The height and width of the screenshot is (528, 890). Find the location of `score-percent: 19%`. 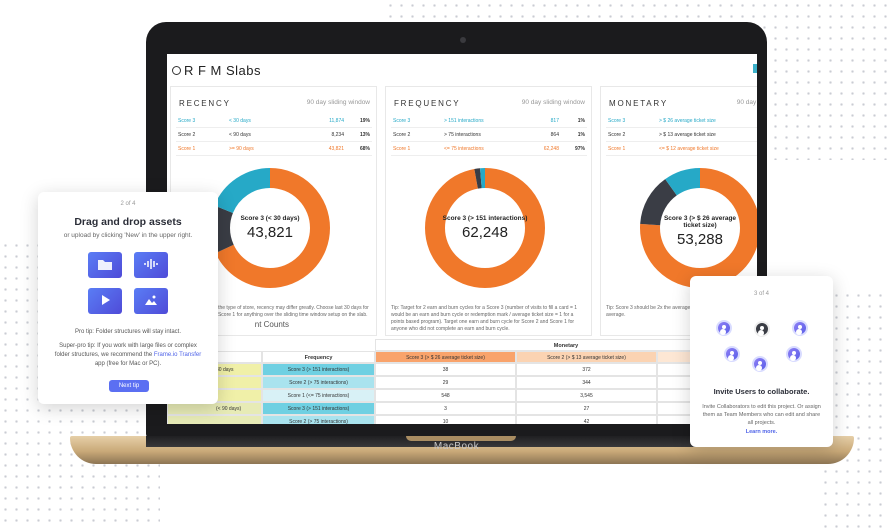

score-percent: 19% is located at coordinates (364, 121).